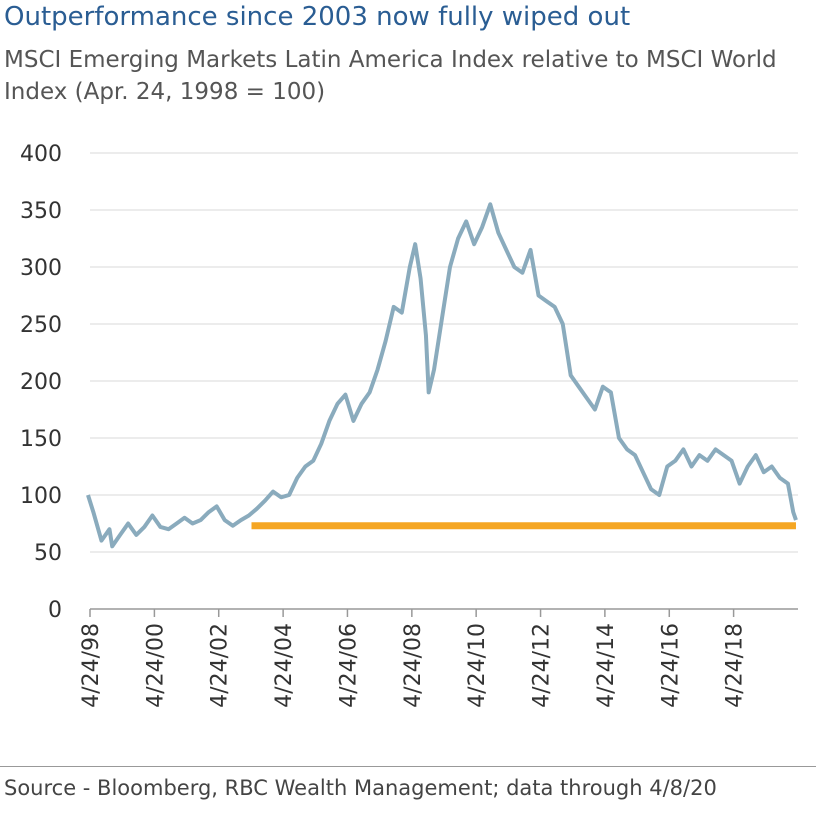  I want to click on y-tick-label: 350, so click(41, 211).